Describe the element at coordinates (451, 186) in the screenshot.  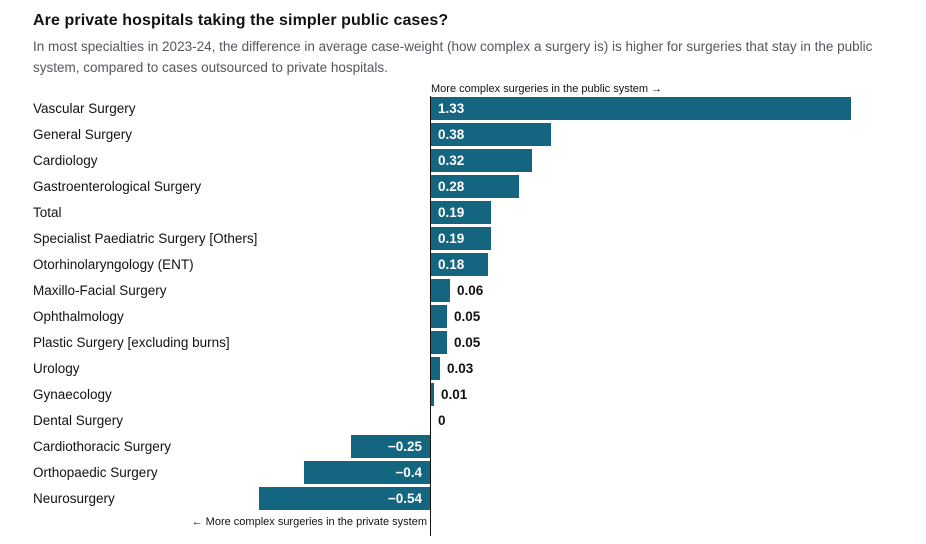
I see `value-label: 0.28` at that location.